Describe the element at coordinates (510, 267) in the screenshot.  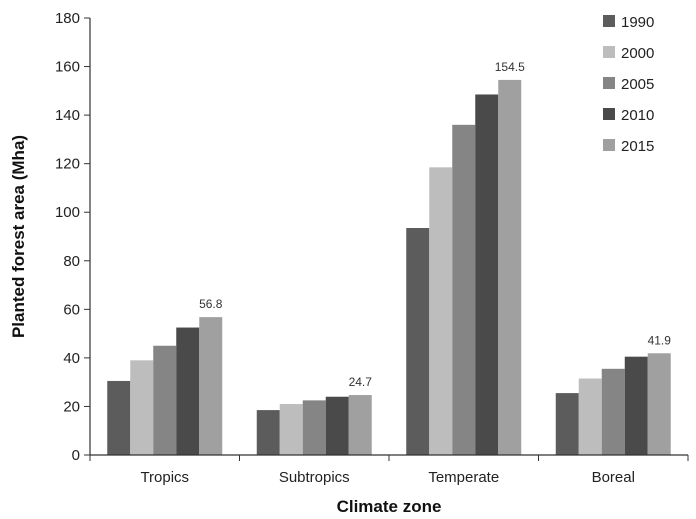
I see `bar-temperate-2015` at that location.